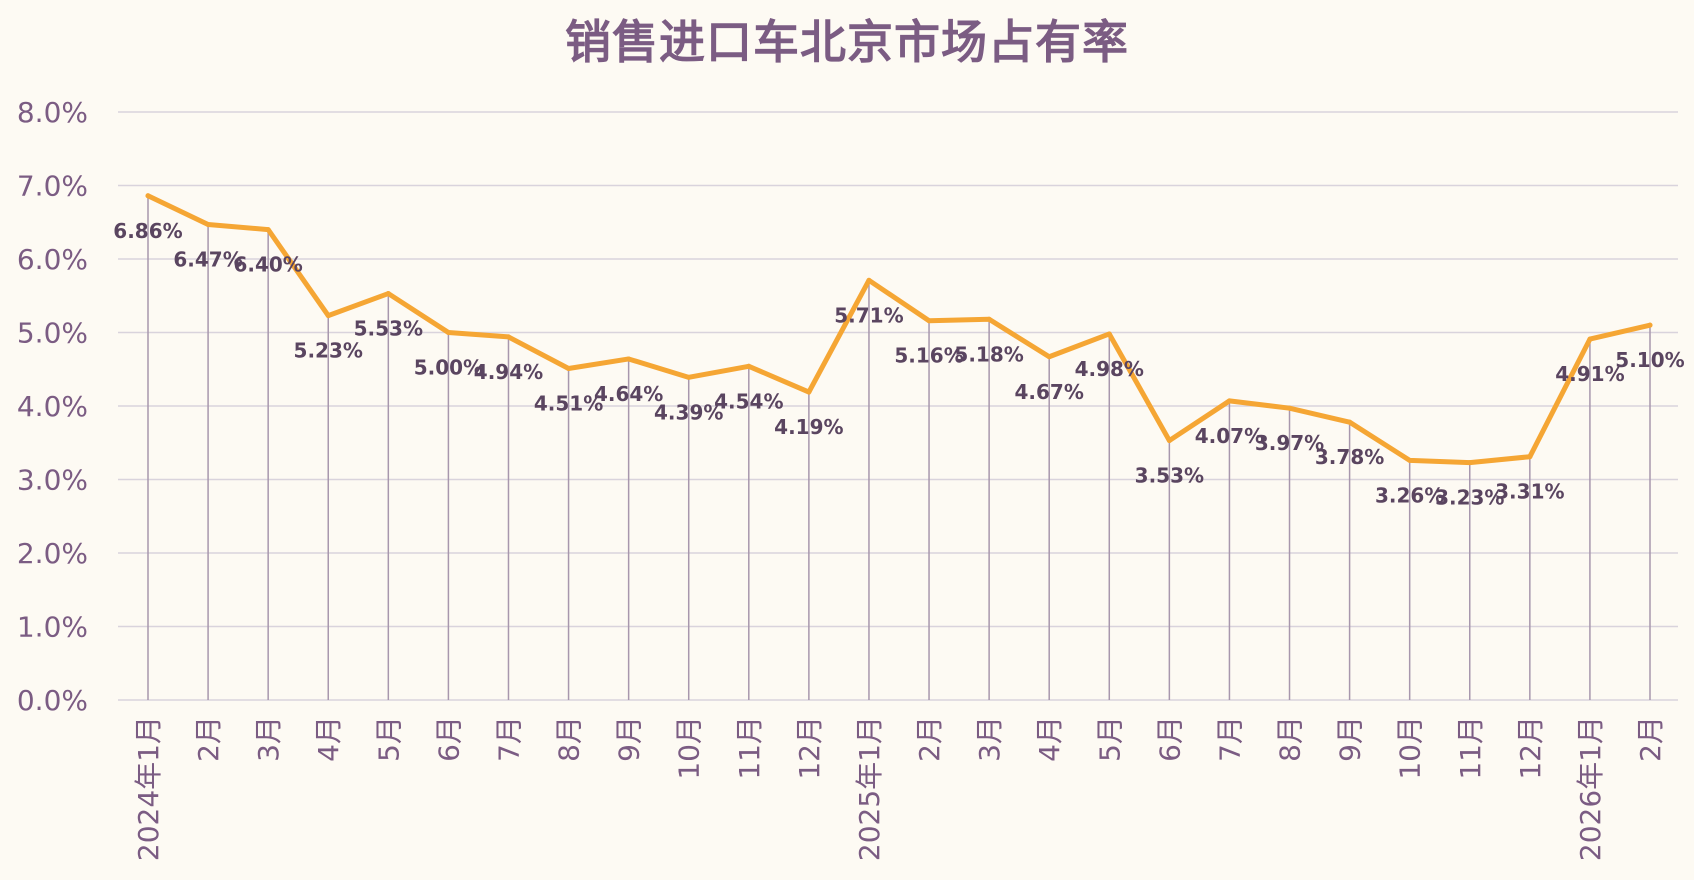 The image size is (1694, 880). What do you see at coordinates (52, 553) in the screenshot?
I see `y-tick-label: 2.0%` at bounding box center [52, 553].